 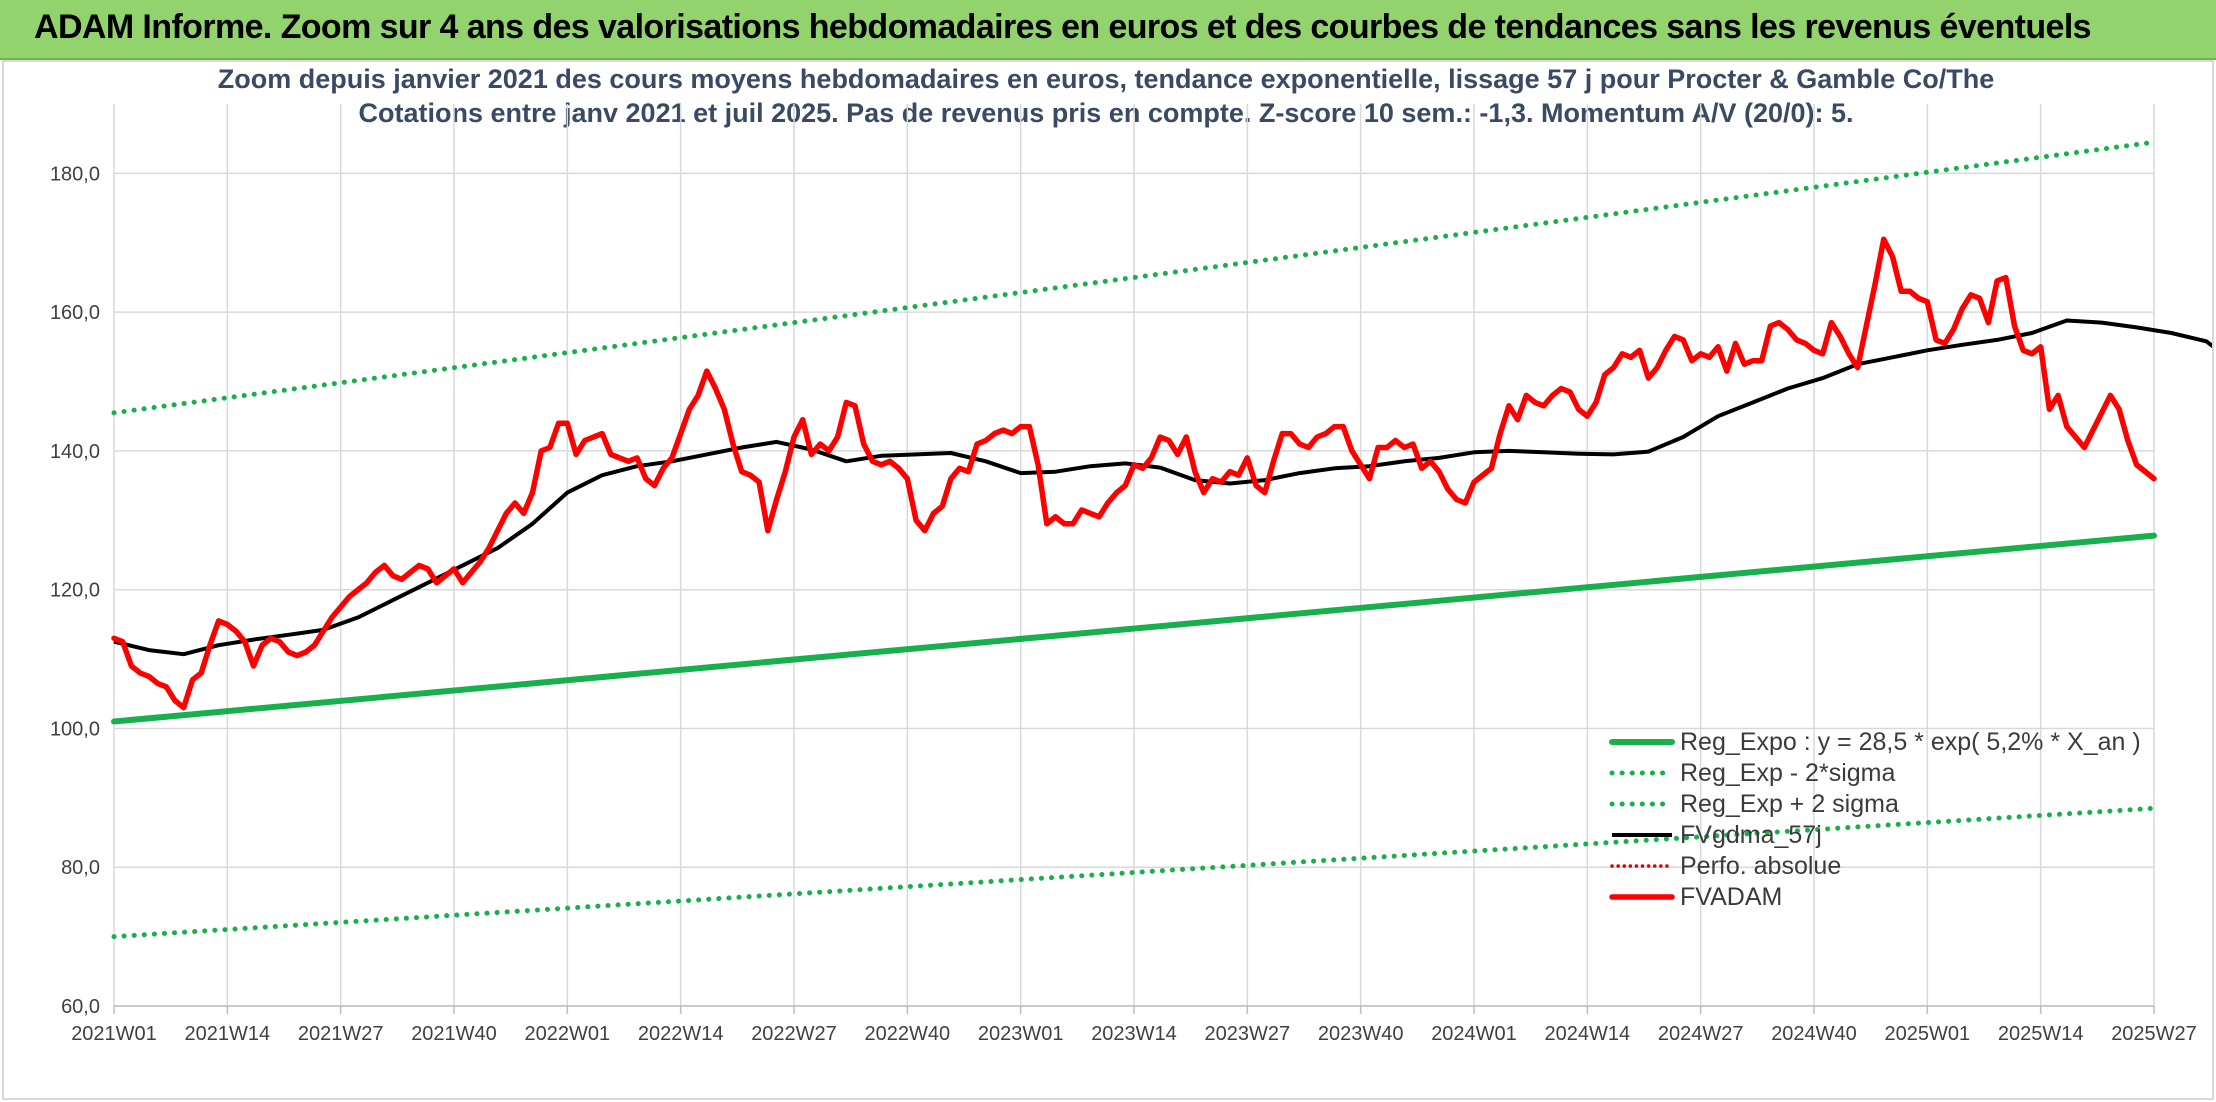 What do you see at coordinates (80, 868) in the screenshot?
I see `y-tick-label: 80,0` at bounding box center [80, 868].